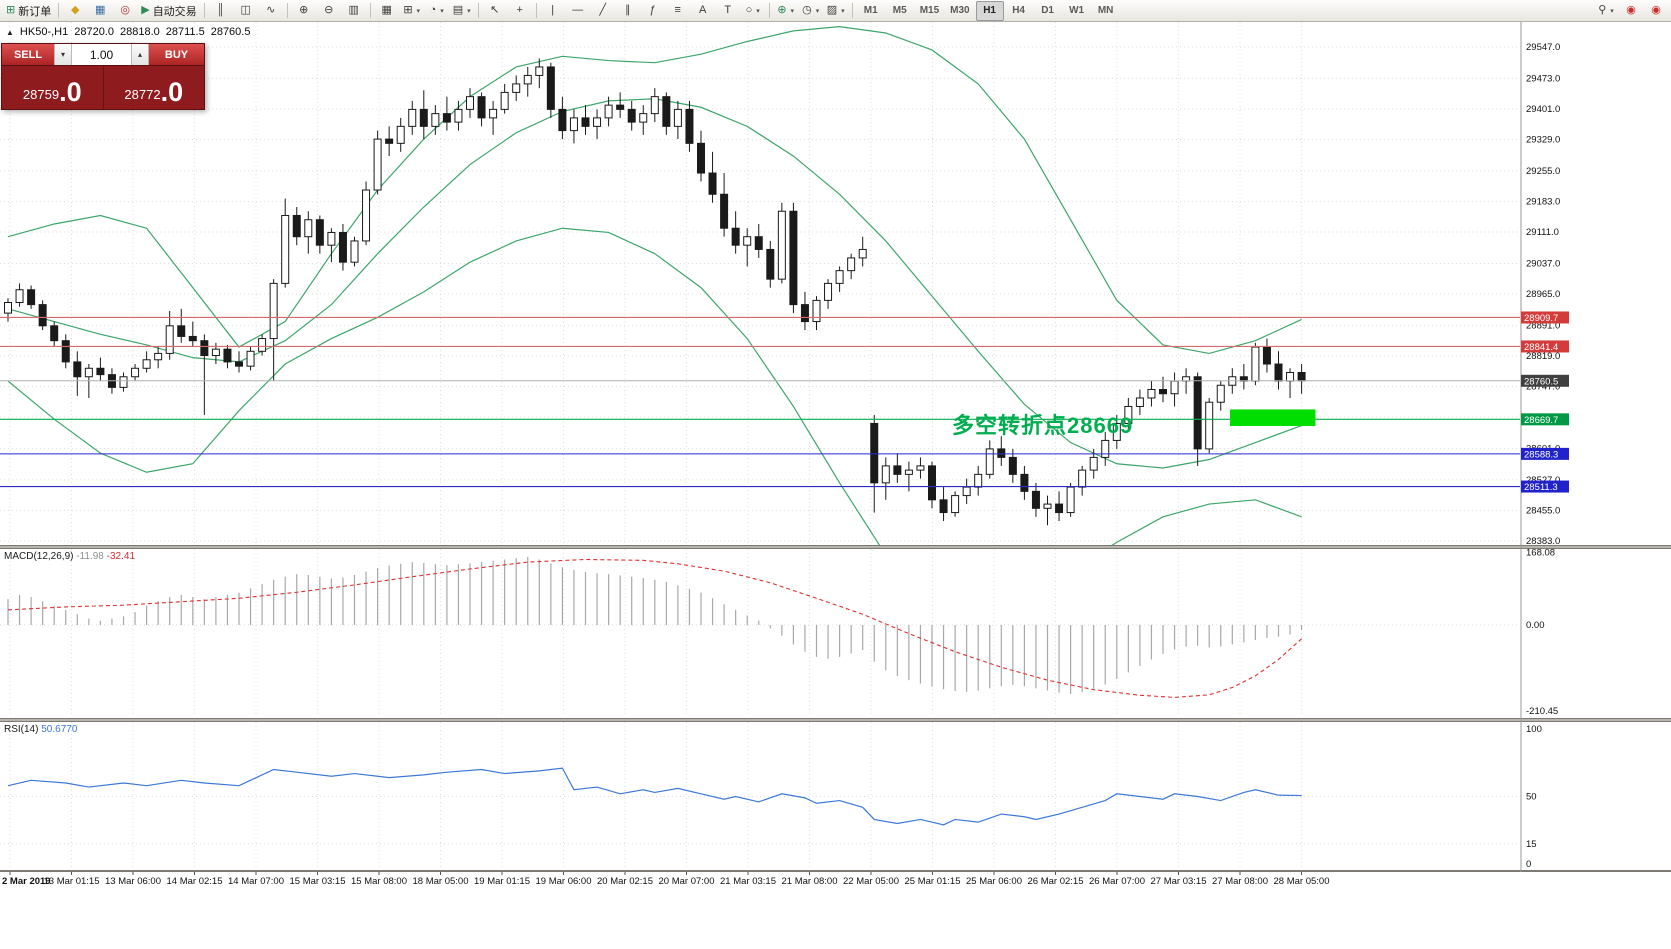 This screenshot has height=949, width=1671. I want to click on navigator-button: ◎, so click(125, 11).